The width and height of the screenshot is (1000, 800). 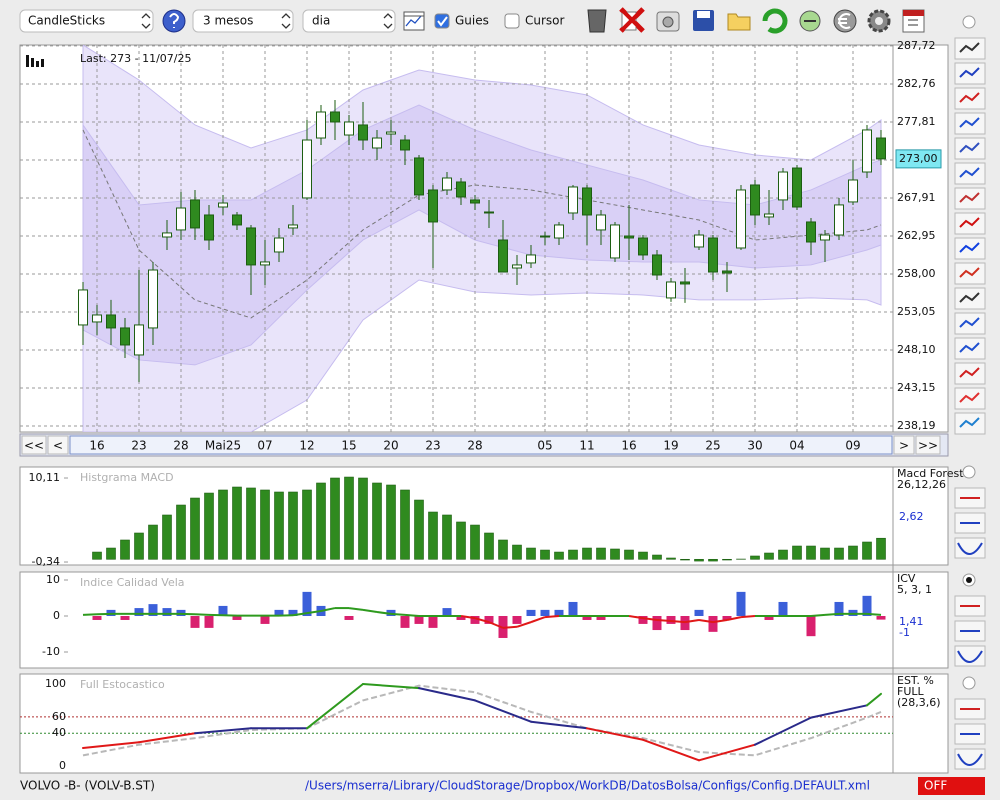 I want to click on y-tick-label: 287,72, so click(x=916, y=45).